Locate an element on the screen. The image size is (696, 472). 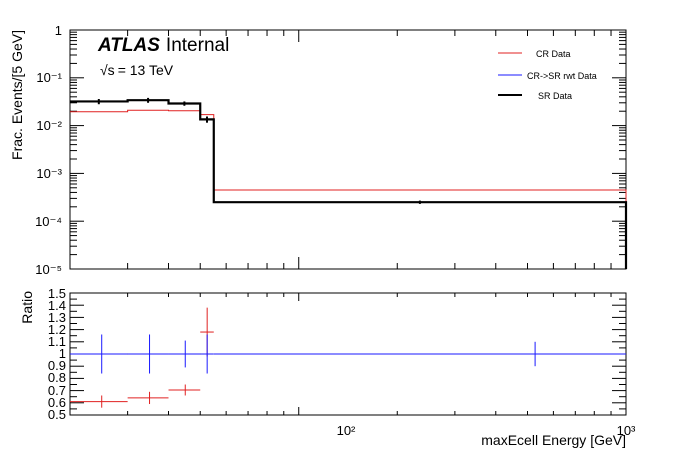
legend-rwt-label: CR->SR rwt Data is located at coordinates (562, 76).